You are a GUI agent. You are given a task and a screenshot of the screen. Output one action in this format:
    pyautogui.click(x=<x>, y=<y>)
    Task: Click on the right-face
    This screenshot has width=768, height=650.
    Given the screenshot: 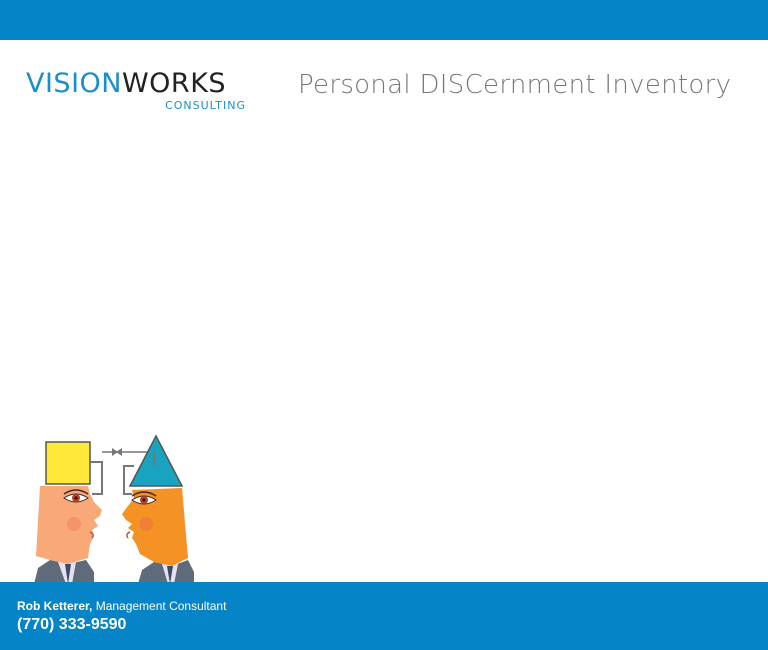 What is the action you would take?
    pyautogui.click(x=155, y=527)
    